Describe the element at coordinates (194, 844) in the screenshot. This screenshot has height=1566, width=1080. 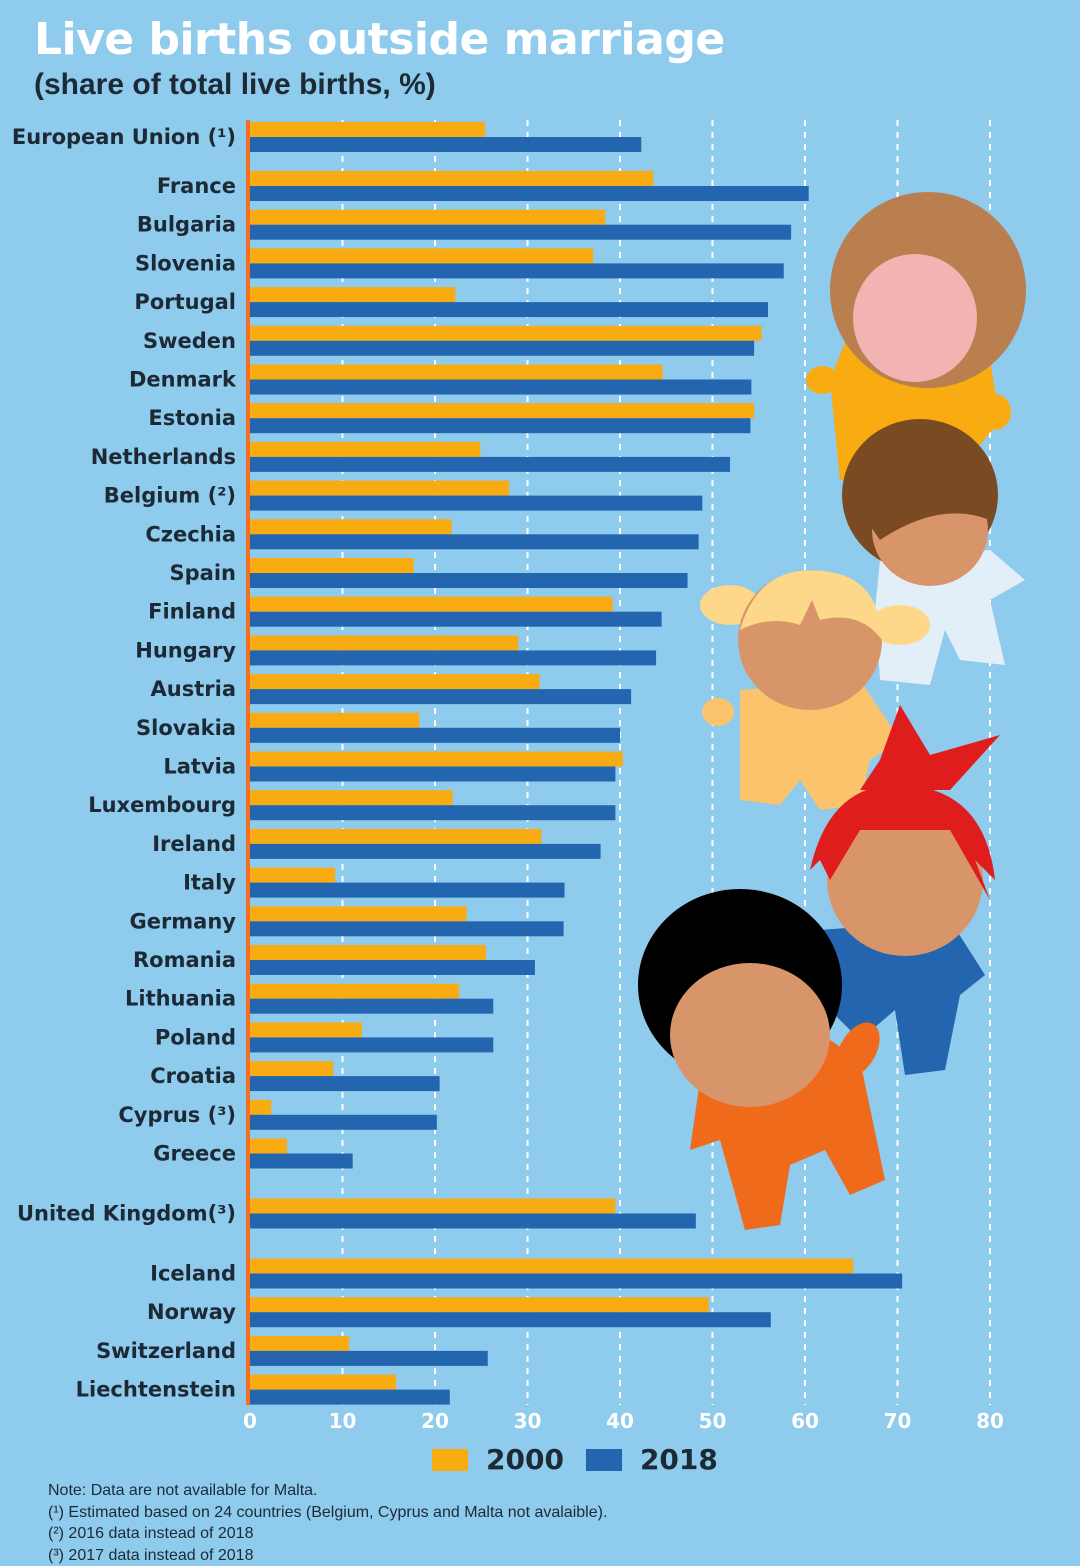
I see `category-label: Ireland` at that location.